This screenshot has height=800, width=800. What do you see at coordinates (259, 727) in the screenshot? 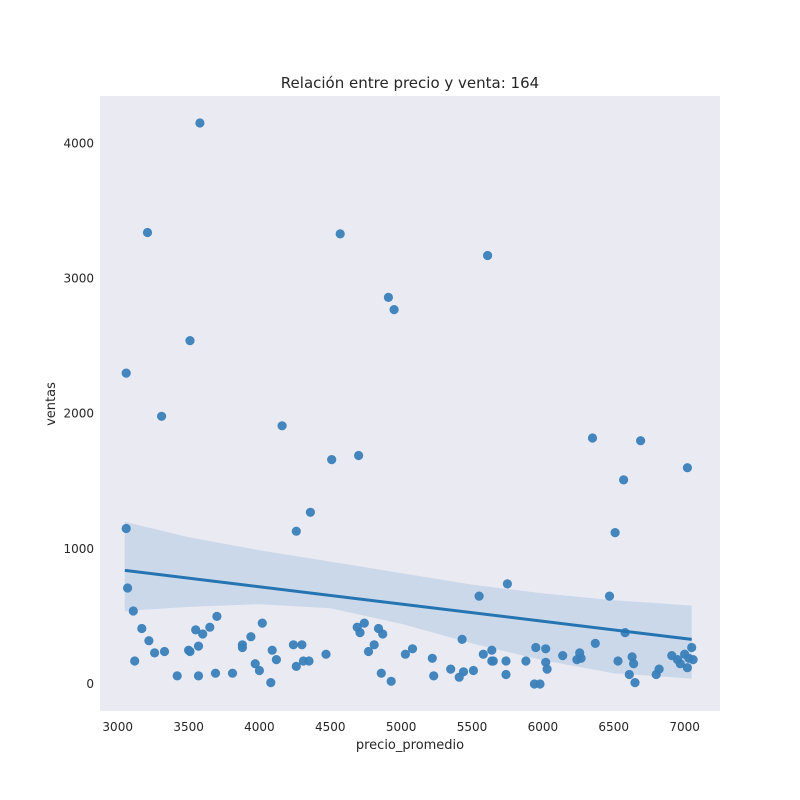
I see `x-tick-label: 4000` at bounding box center [259, 727].